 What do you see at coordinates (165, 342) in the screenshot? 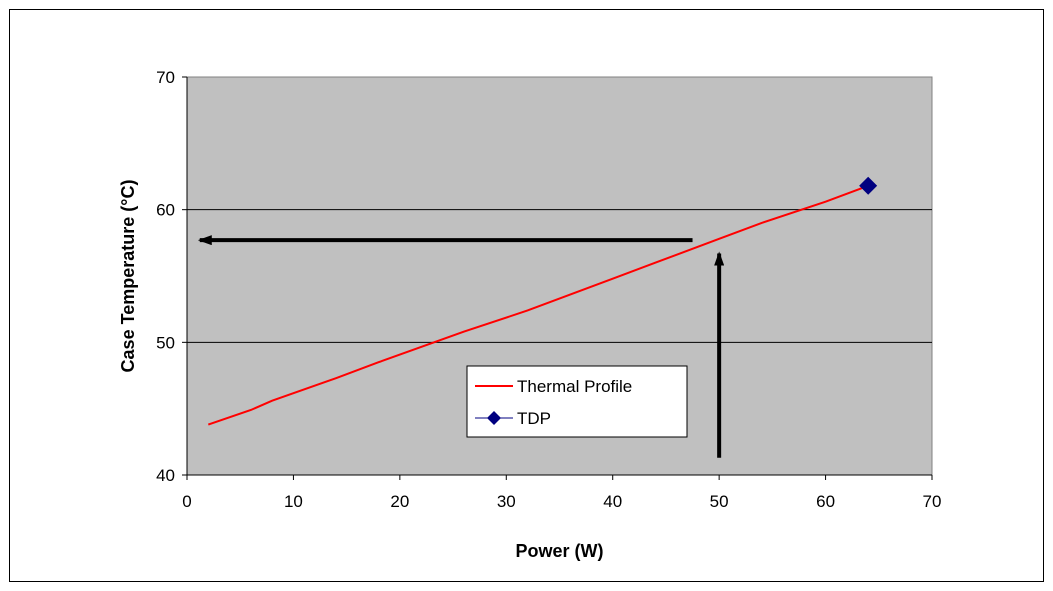
I see `y-tick-label: 50` at bounding box center [165, 342].